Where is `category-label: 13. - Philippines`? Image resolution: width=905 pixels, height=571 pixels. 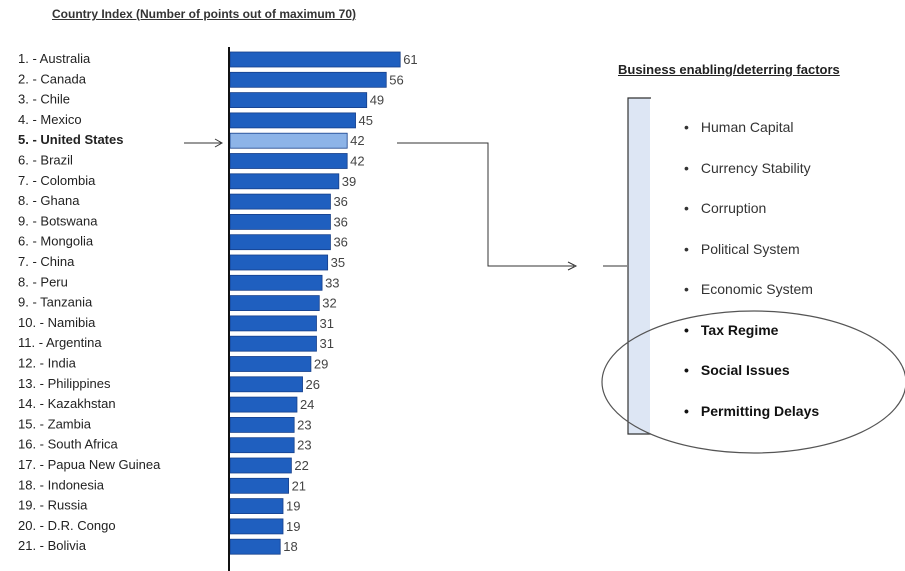 category-label: 13. - Philippines is located at coordinates (64, 383).